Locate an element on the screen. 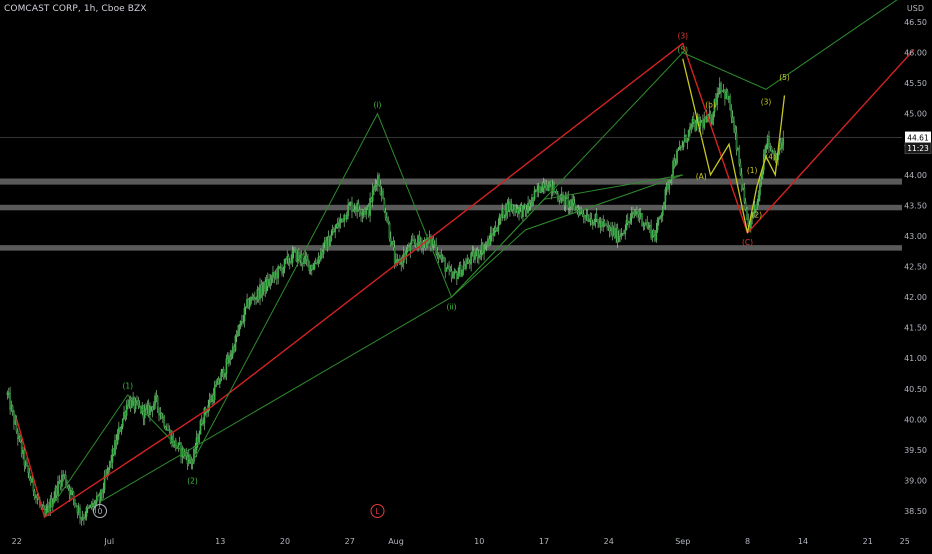  wave-label-1: (2) is located at coordinates (192, 480).